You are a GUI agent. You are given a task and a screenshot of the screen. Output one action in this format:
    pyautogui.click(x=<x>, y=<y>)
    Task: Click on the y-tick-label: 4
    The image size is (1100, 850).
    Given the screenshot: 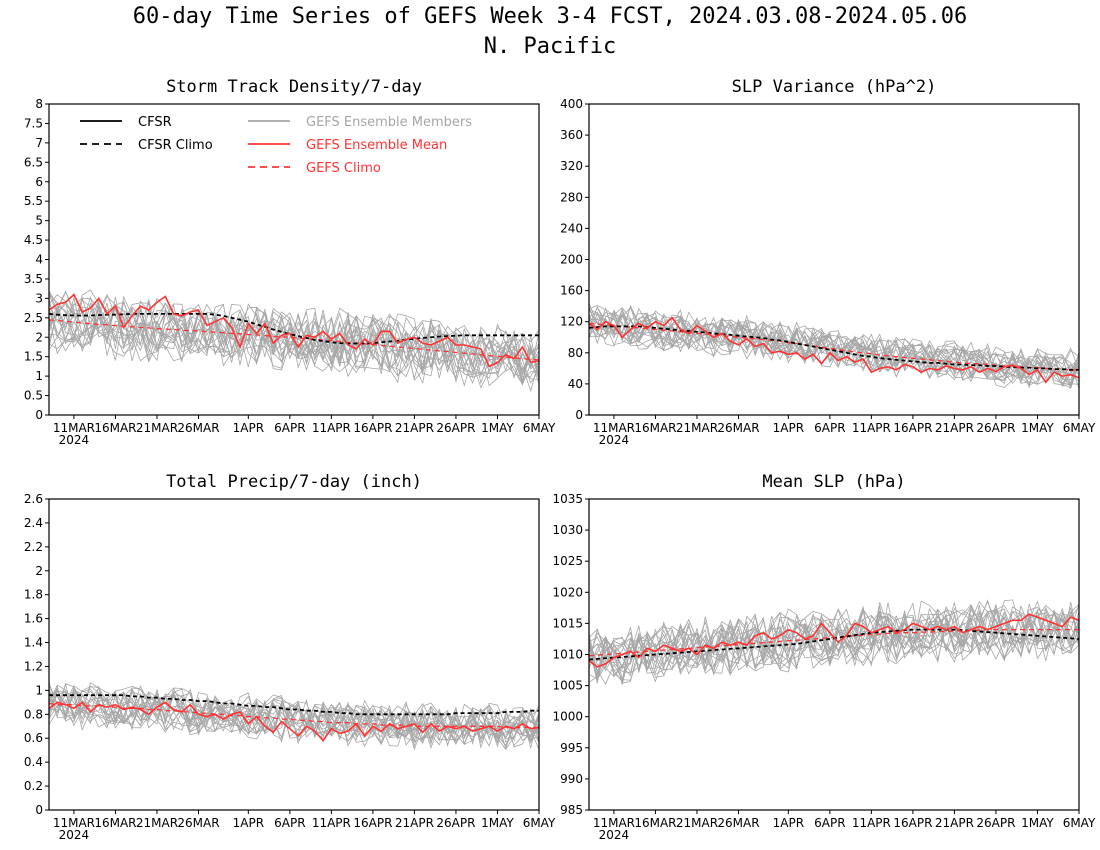 What is the action you would take?
    pyautogui.click(x=39, y=260)
    